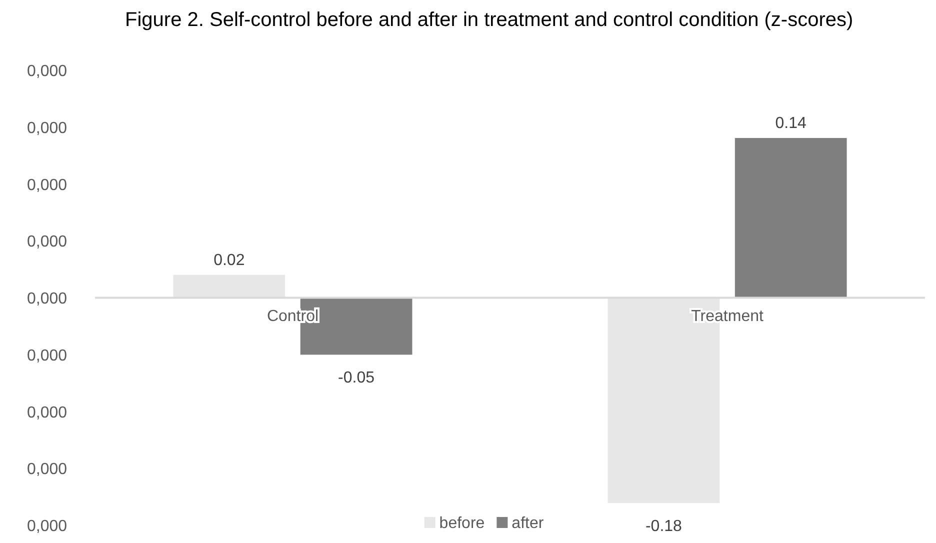  What do you see at coordinates (229, 260) in the screenshot?
I see `data-label: 0.02` at bounding box center [229, 260].